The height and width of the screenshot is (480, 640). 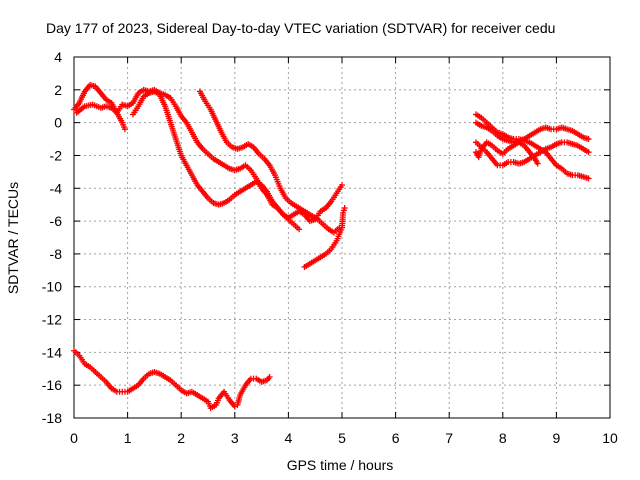 What do you see at coordinates (52, 352) in the screenshot?
I see `y-tick-label: -14` at bounding box center [52, 352].